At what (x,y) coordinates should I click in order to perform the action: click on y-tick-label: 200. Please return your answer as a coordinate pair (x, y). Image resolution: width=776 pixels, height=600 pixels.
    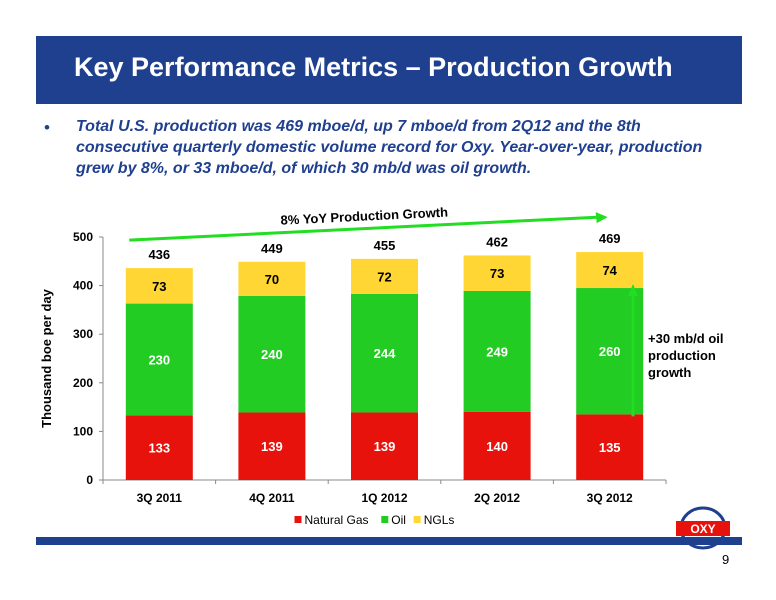
    Looking at the image, I should click on (83, 383).